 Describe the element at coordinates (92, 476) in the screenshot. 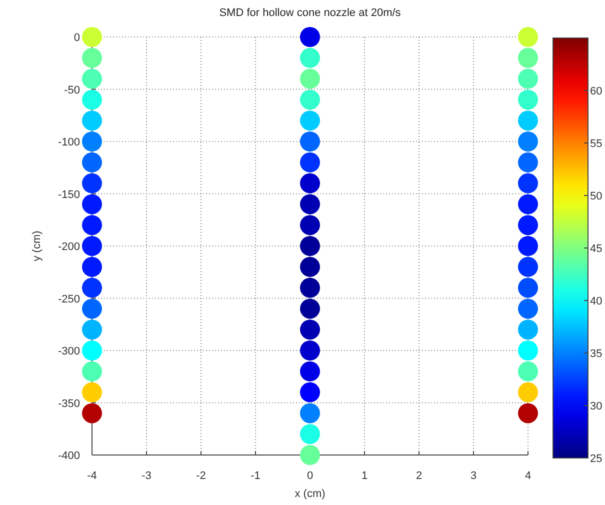

I see `x-tick-label: -4` at that location.